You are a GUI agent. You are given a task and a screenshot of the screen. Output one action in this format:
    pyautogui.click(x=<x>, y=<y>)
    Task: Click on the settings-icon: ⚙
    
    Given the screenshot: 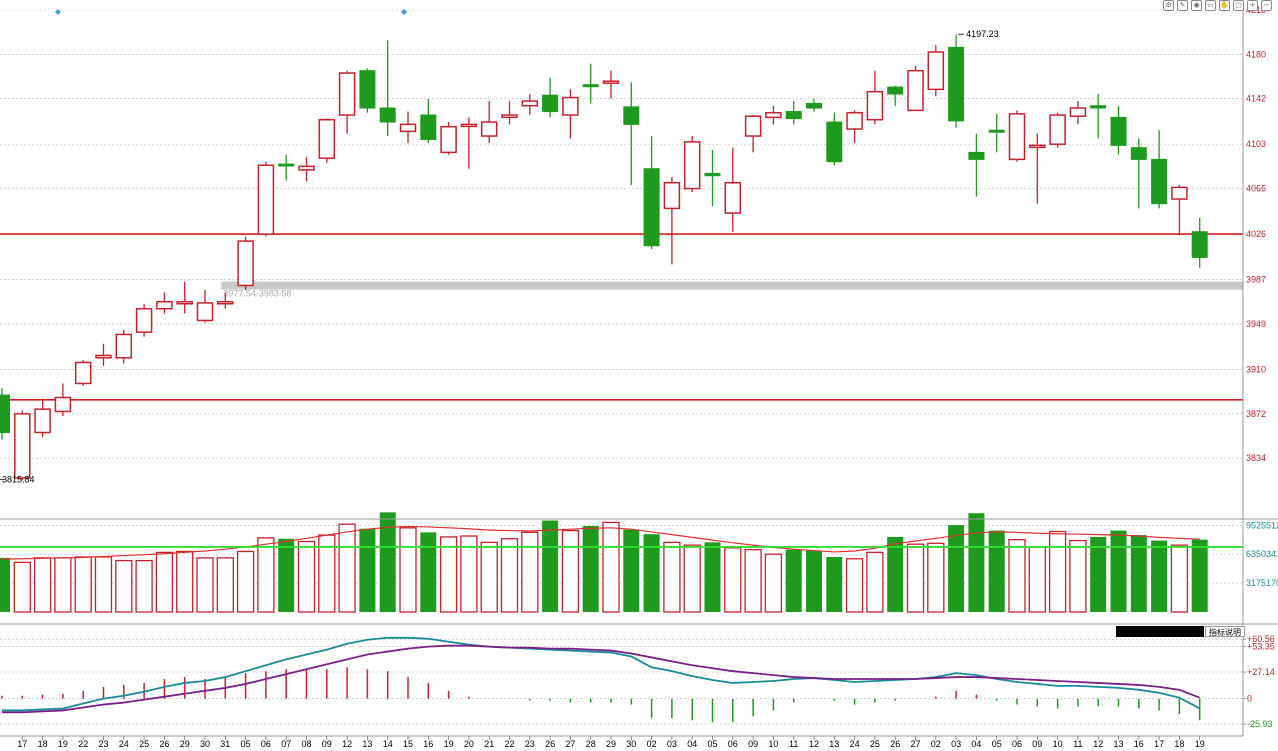 What is the action you would take?
    pyautogui.click(x=1168, y=5)
    